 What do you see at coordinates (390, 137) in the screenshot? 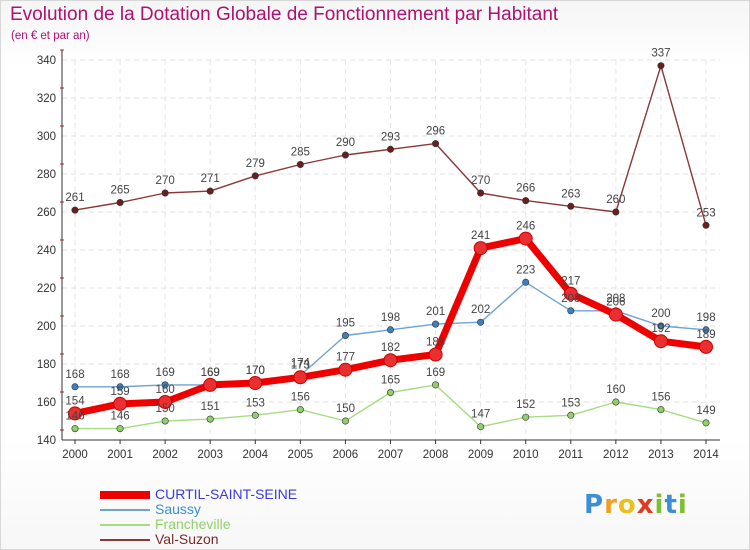
I see `data-label: 293` at bounding box center [390, 137].